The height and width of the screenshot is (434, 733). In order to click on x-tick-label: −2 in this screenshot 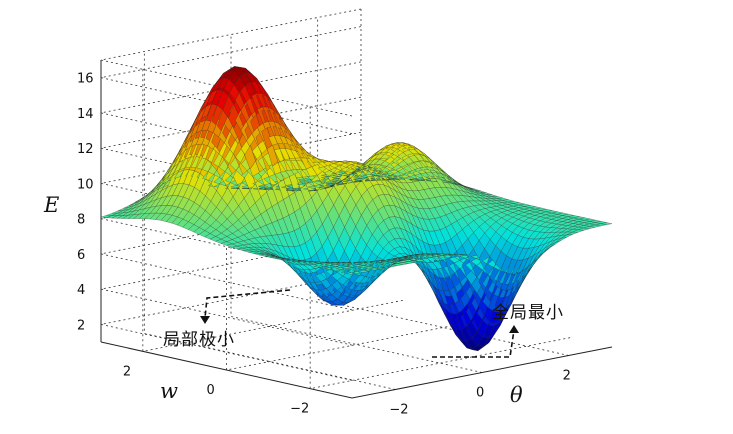, I will do `click(398, 410)`.